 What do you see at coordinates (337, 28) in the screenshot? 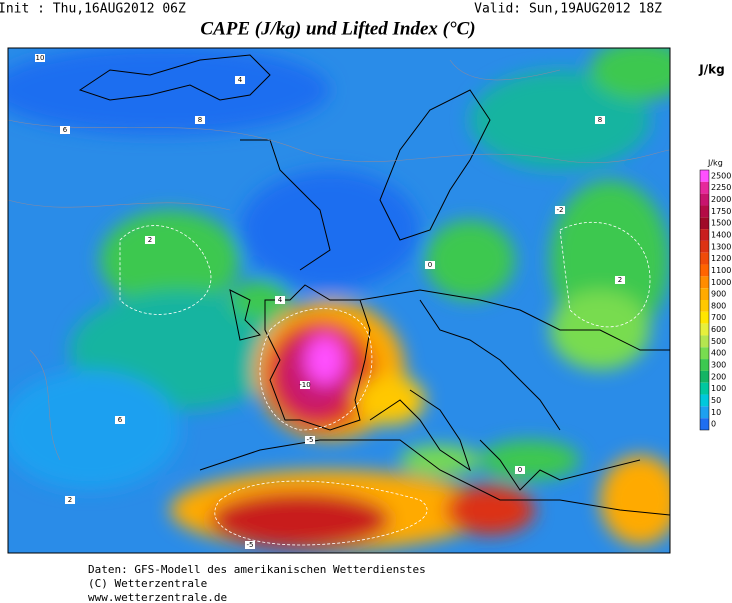
I see `map-title: CAPE (J/kg) und Lifted Index (°C)` at bounding box center [337, 28].